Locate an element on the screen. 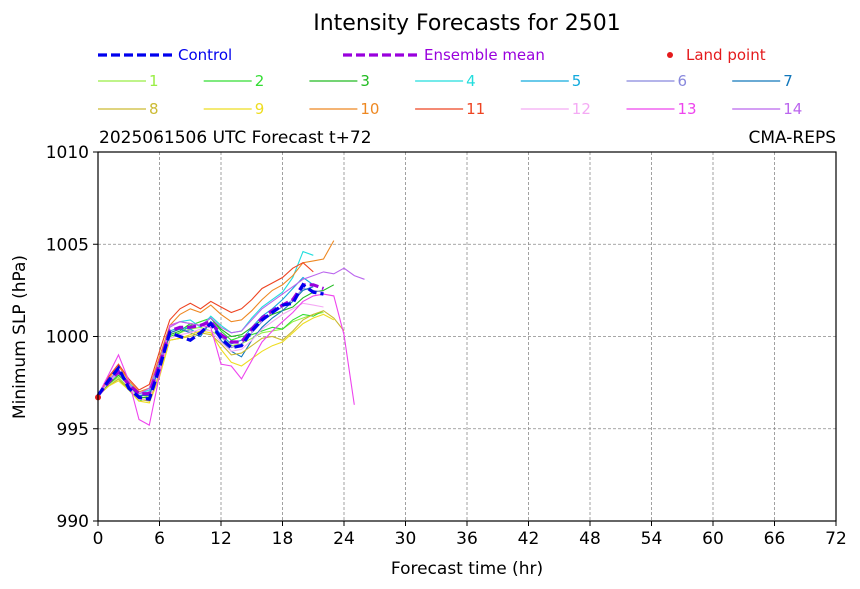 This screenshot has width=860, height=589. legend-member-2-label: 2 is located at coordinates (260, 81).